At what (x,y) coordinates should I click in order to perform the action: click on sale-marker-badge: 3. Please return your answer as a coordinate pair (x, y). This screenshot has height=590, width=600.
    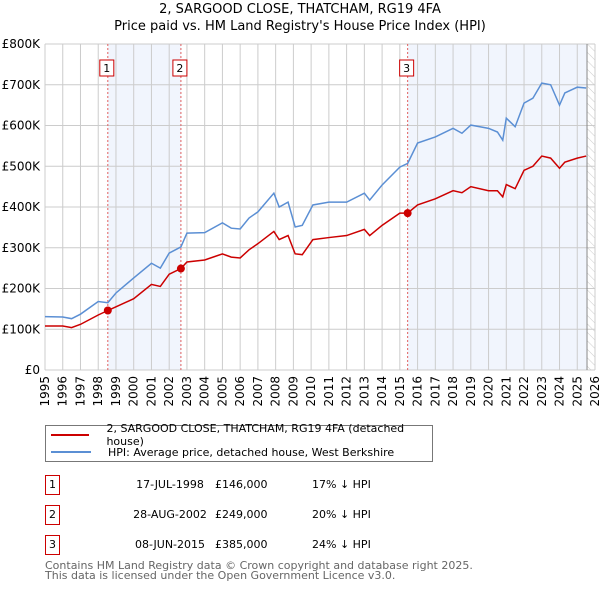
    Looking at the image, I should click on (52, 545).